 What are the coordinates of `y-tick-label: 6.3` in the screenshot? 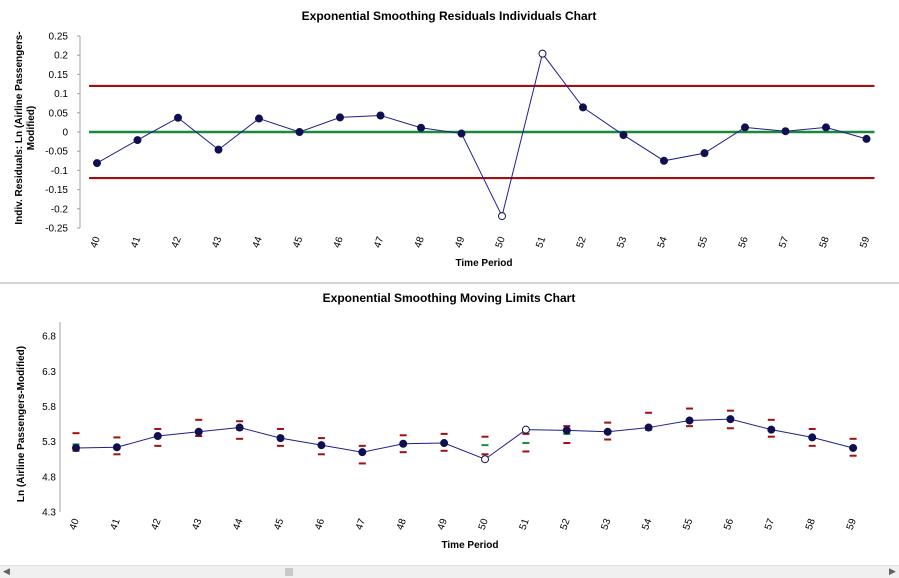 It's located at (49, 372).